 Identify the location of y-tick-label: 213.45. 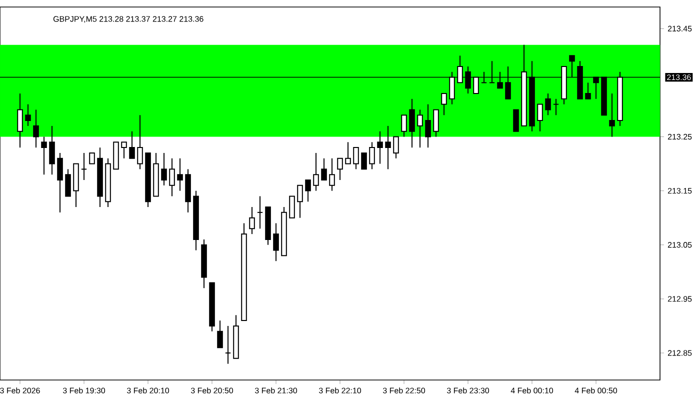
(680, 29).